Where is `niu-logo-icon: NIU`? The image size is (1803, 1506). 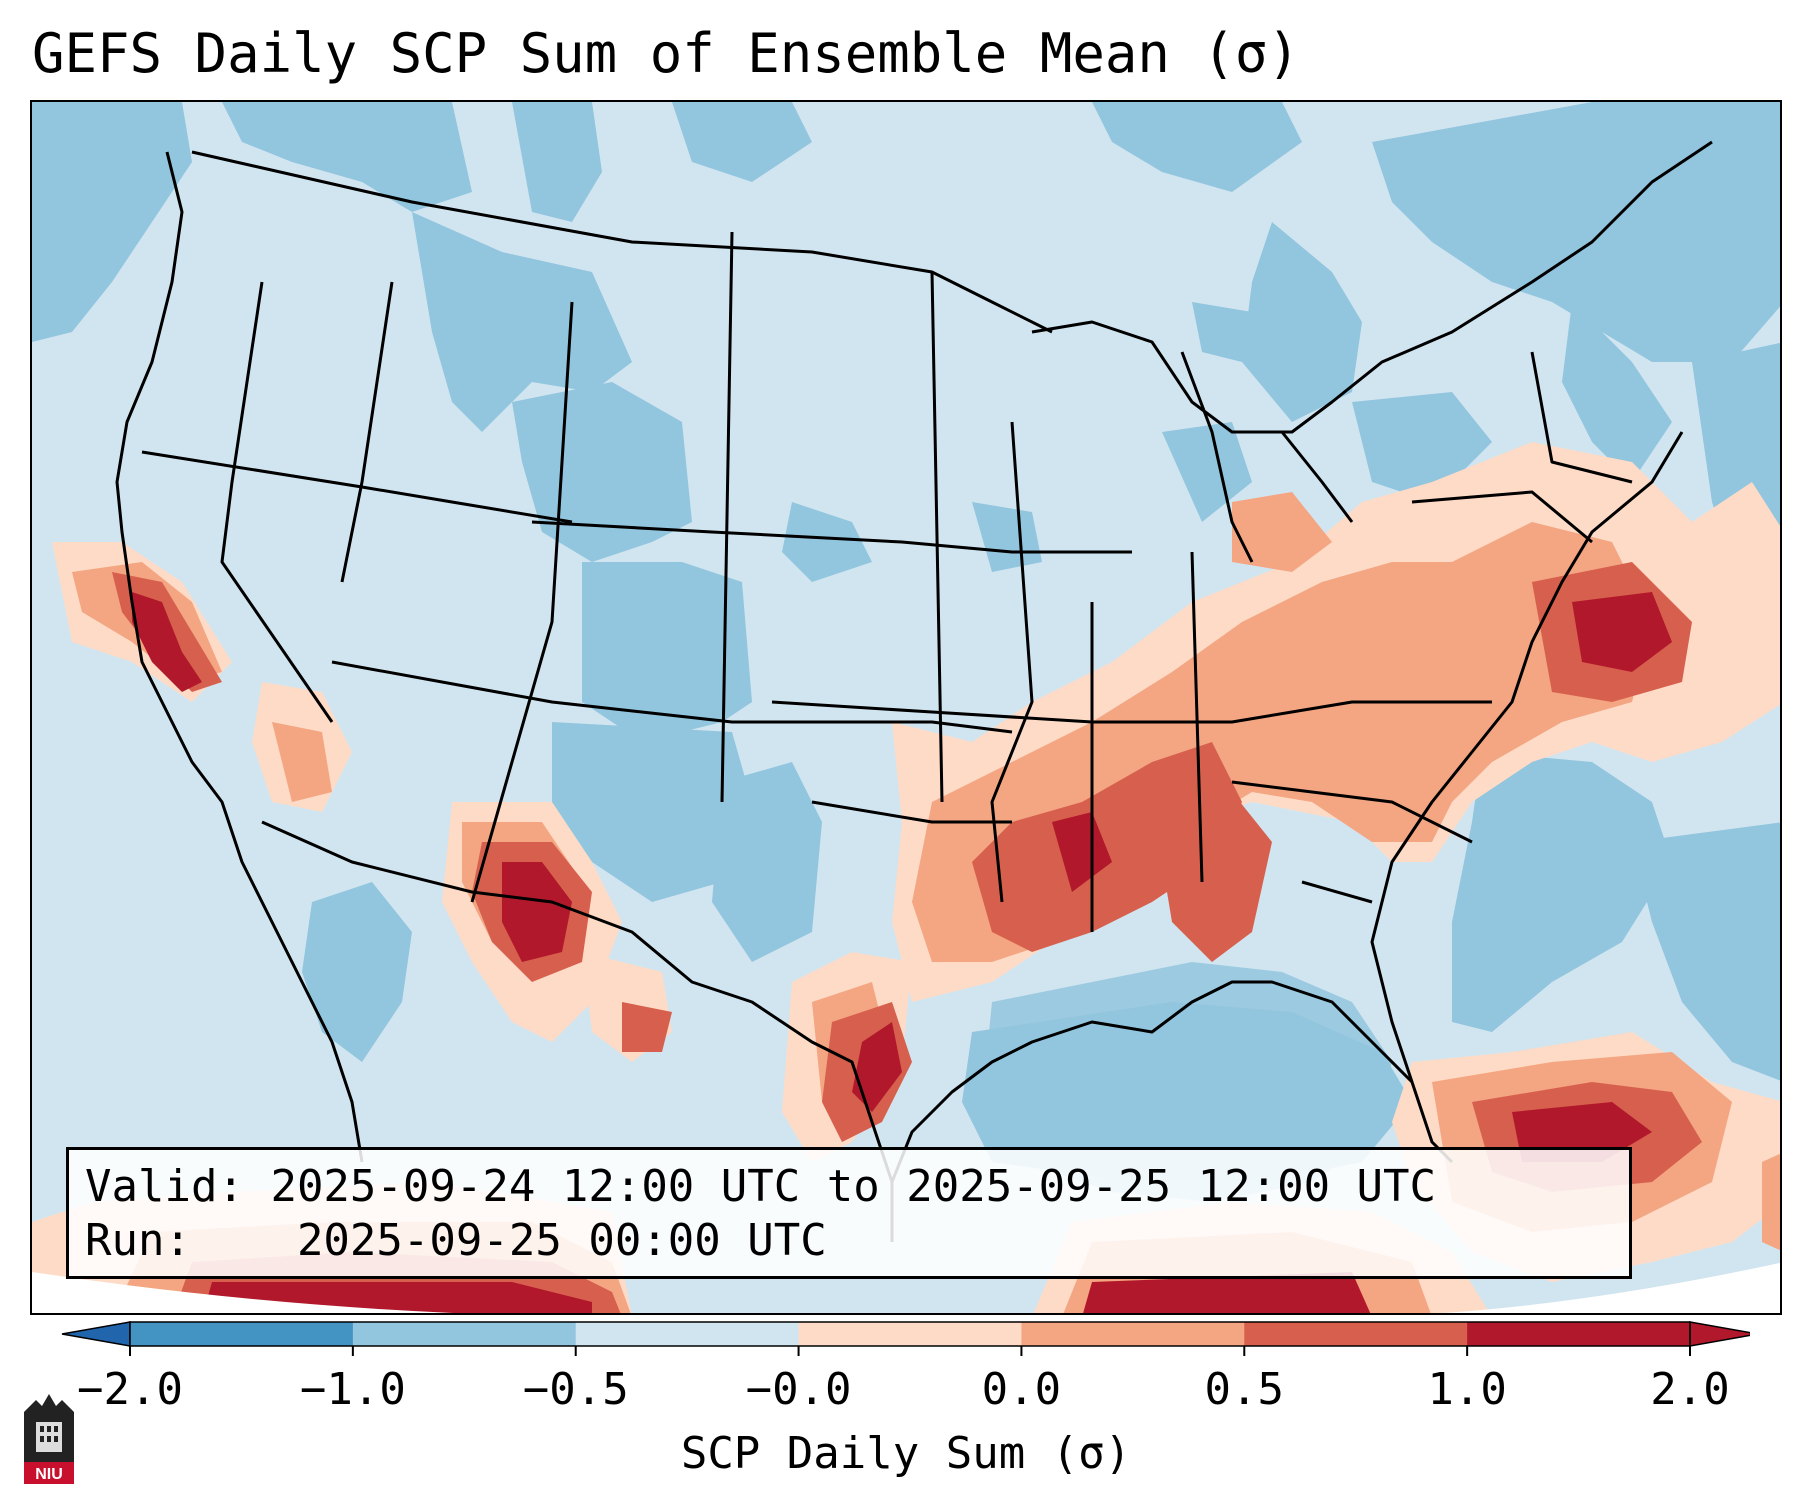 niu-logo-icon: NIU is located at coordinates (49, 1439).